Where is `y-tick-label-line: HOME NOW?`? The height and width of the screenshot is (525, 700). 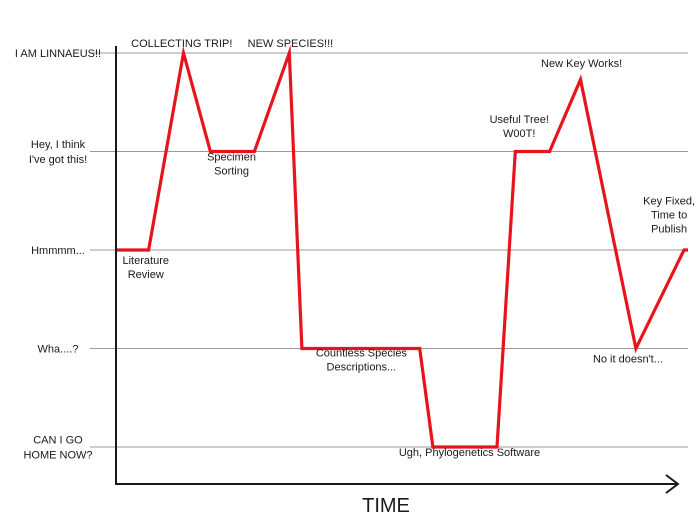 y-tick-label-line: HOME NOW? is located at coordinates (57, 456).